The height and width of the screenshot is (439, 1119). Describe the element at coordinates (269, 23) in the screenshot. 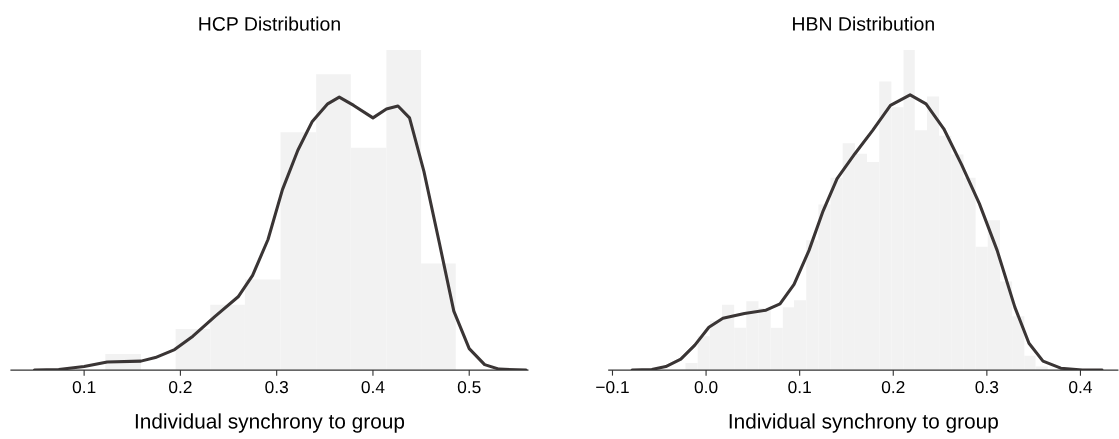

I see `chart-title: HCP Distribution` at that location.